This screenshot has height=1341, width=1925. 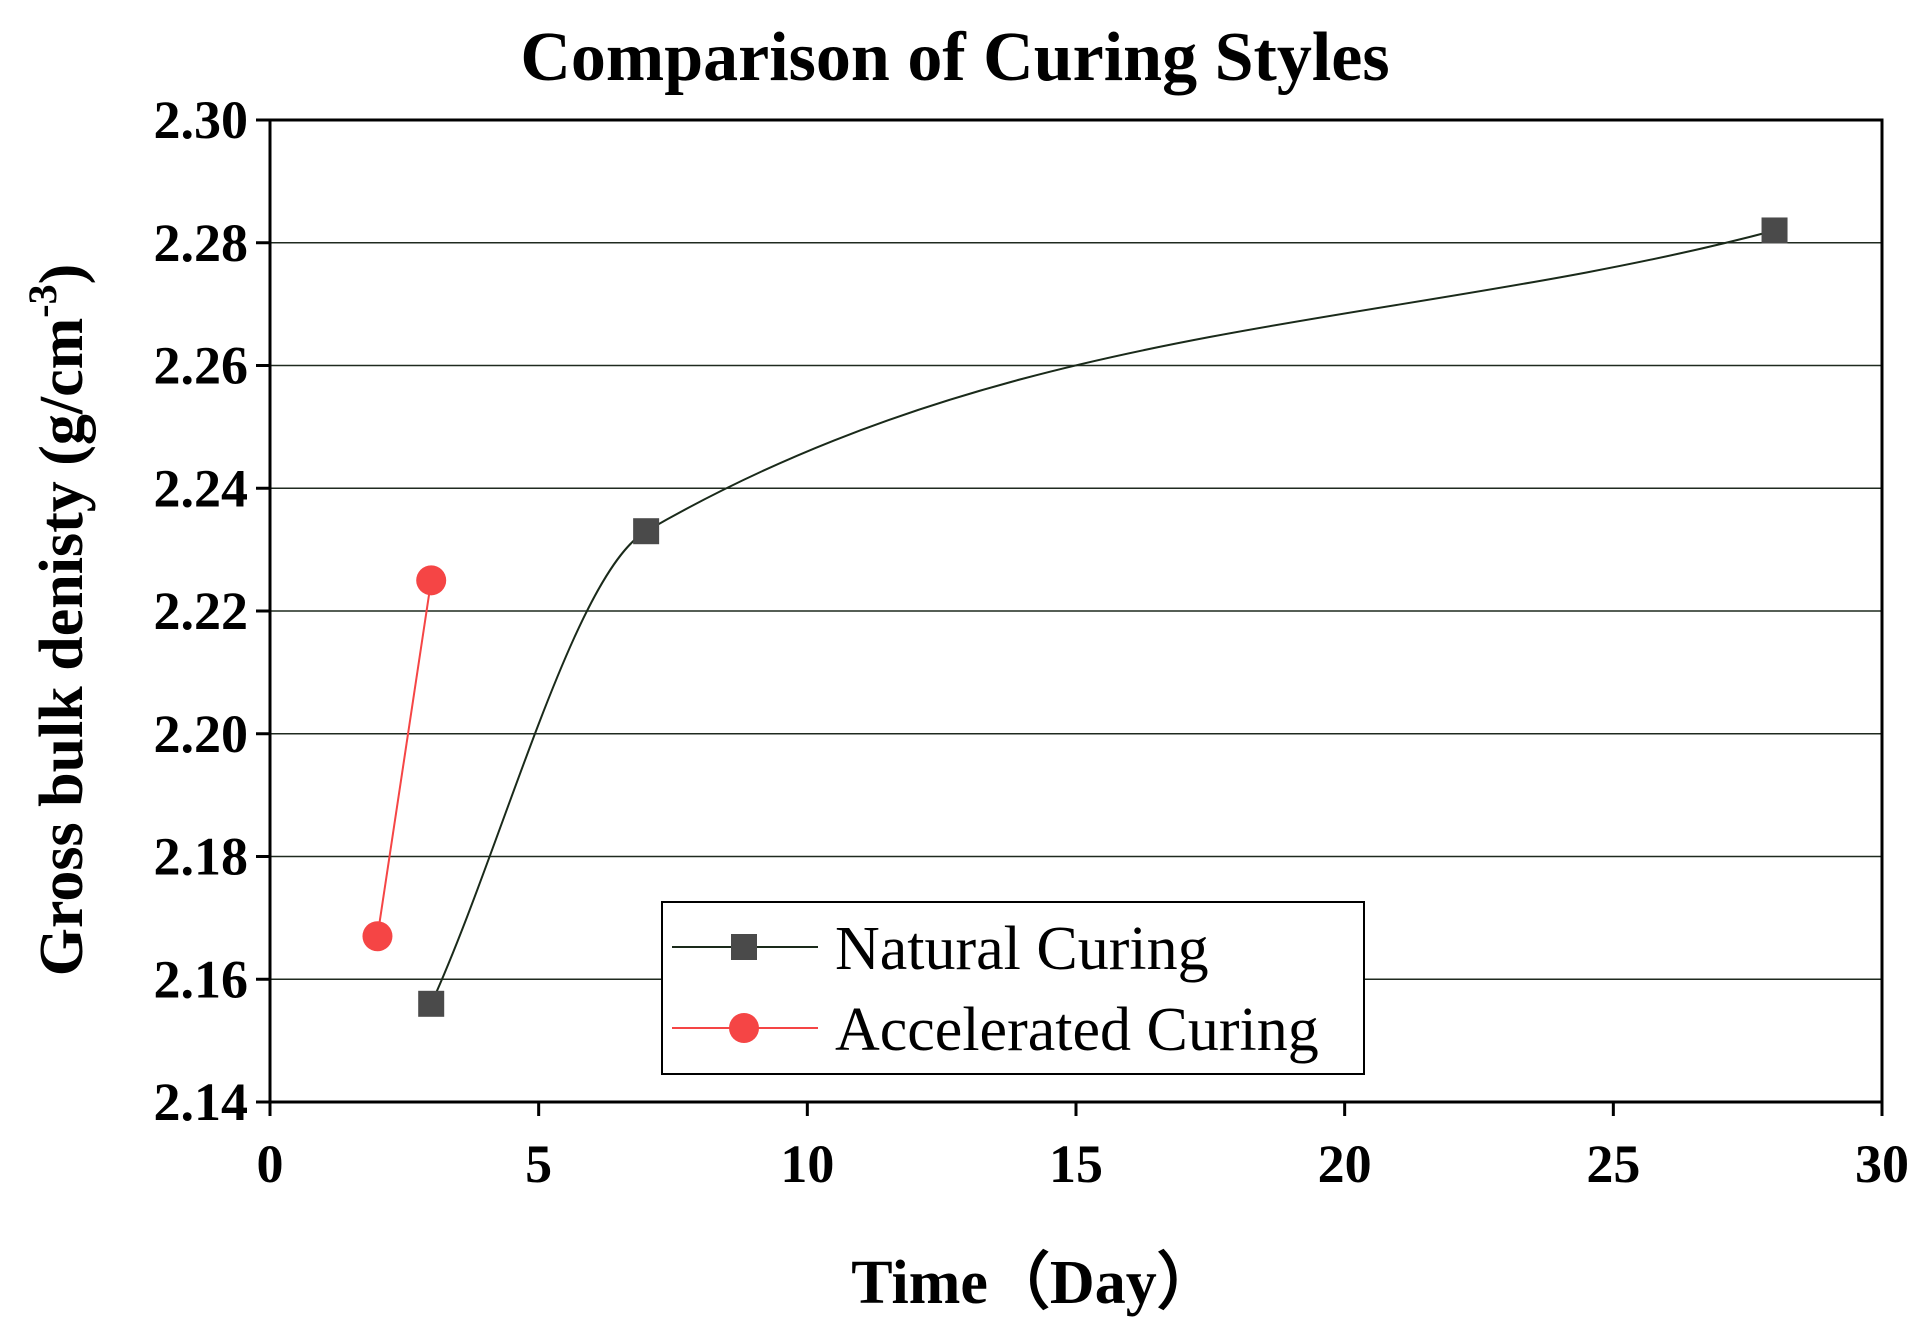 I want to click on legend-marker-accelerated-curing, so click(x=744, y=1028).